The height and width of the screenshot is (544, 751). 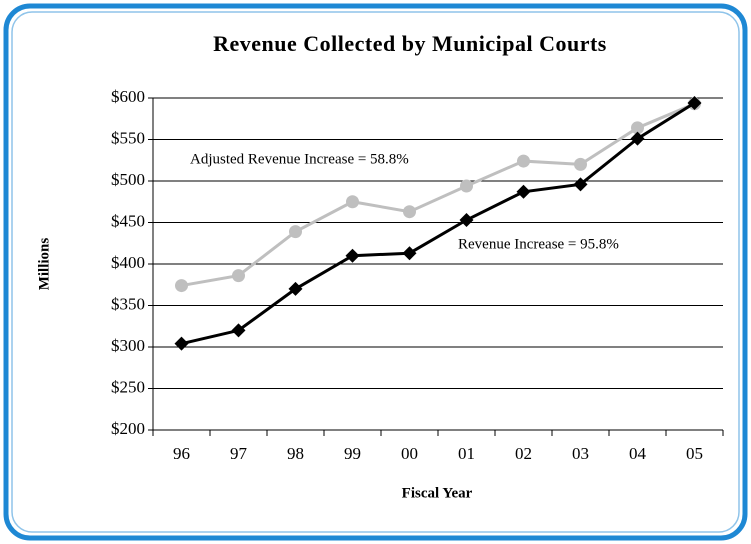 I want to click on y-tick-label: $200, so click(x=128, y=428).